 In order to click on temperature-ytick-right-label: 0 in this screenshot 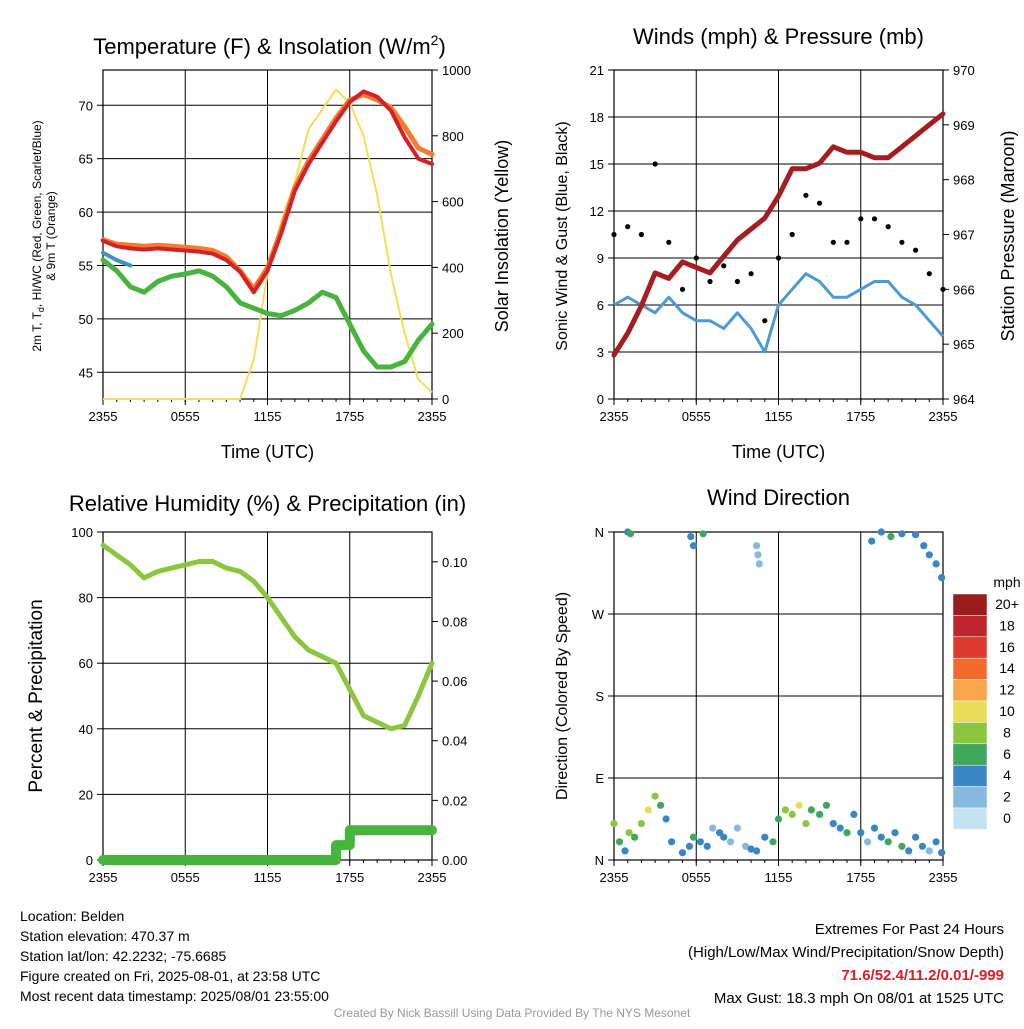, I will do `click(445, 399)`.